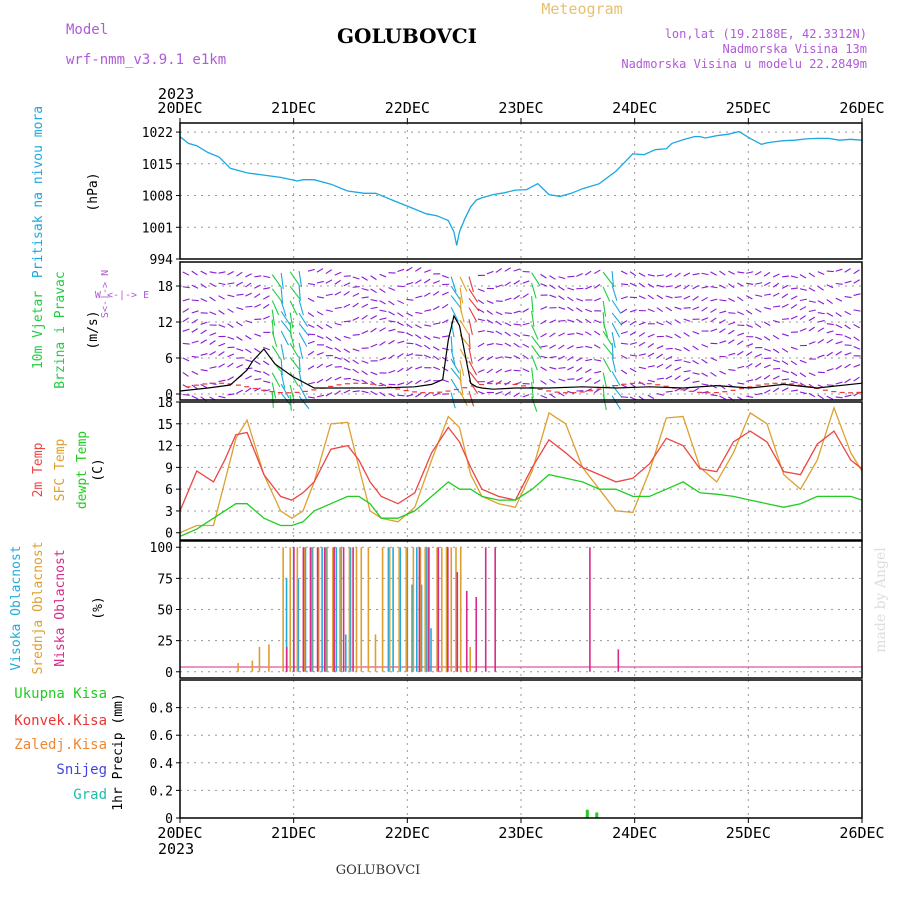 The height and width of the screenshot is (900, 900). I want to click on cloud-bars, so click(428, 609).